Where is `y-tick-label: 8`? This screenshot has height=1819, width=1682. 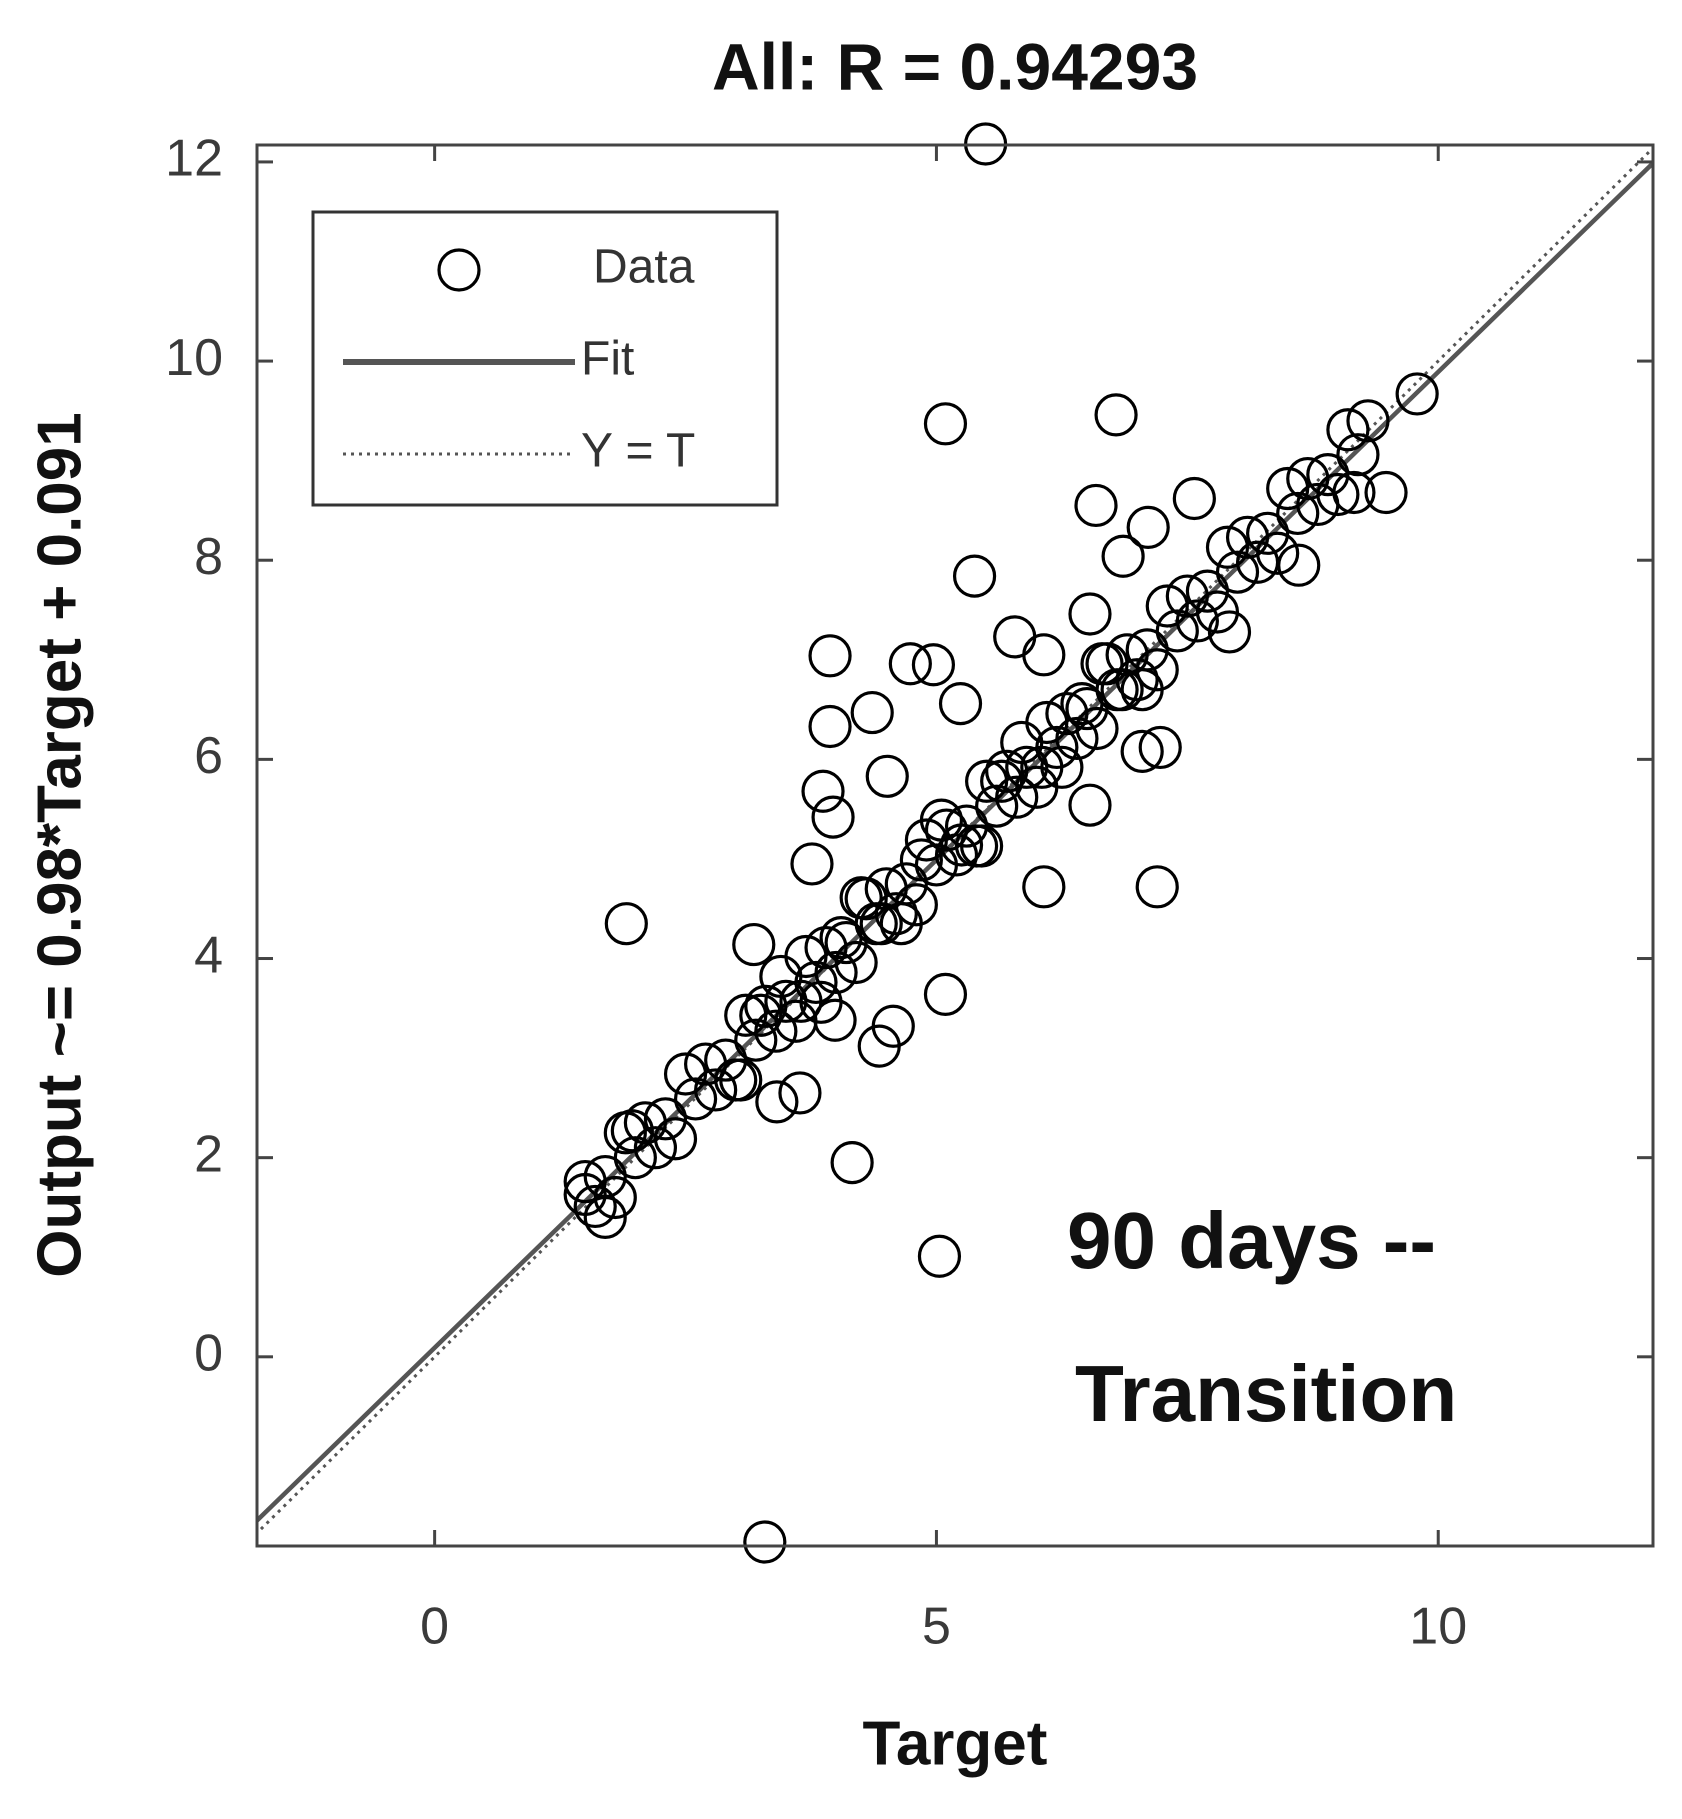 y-tick-label: 8 is located at coordinates (208, 557).